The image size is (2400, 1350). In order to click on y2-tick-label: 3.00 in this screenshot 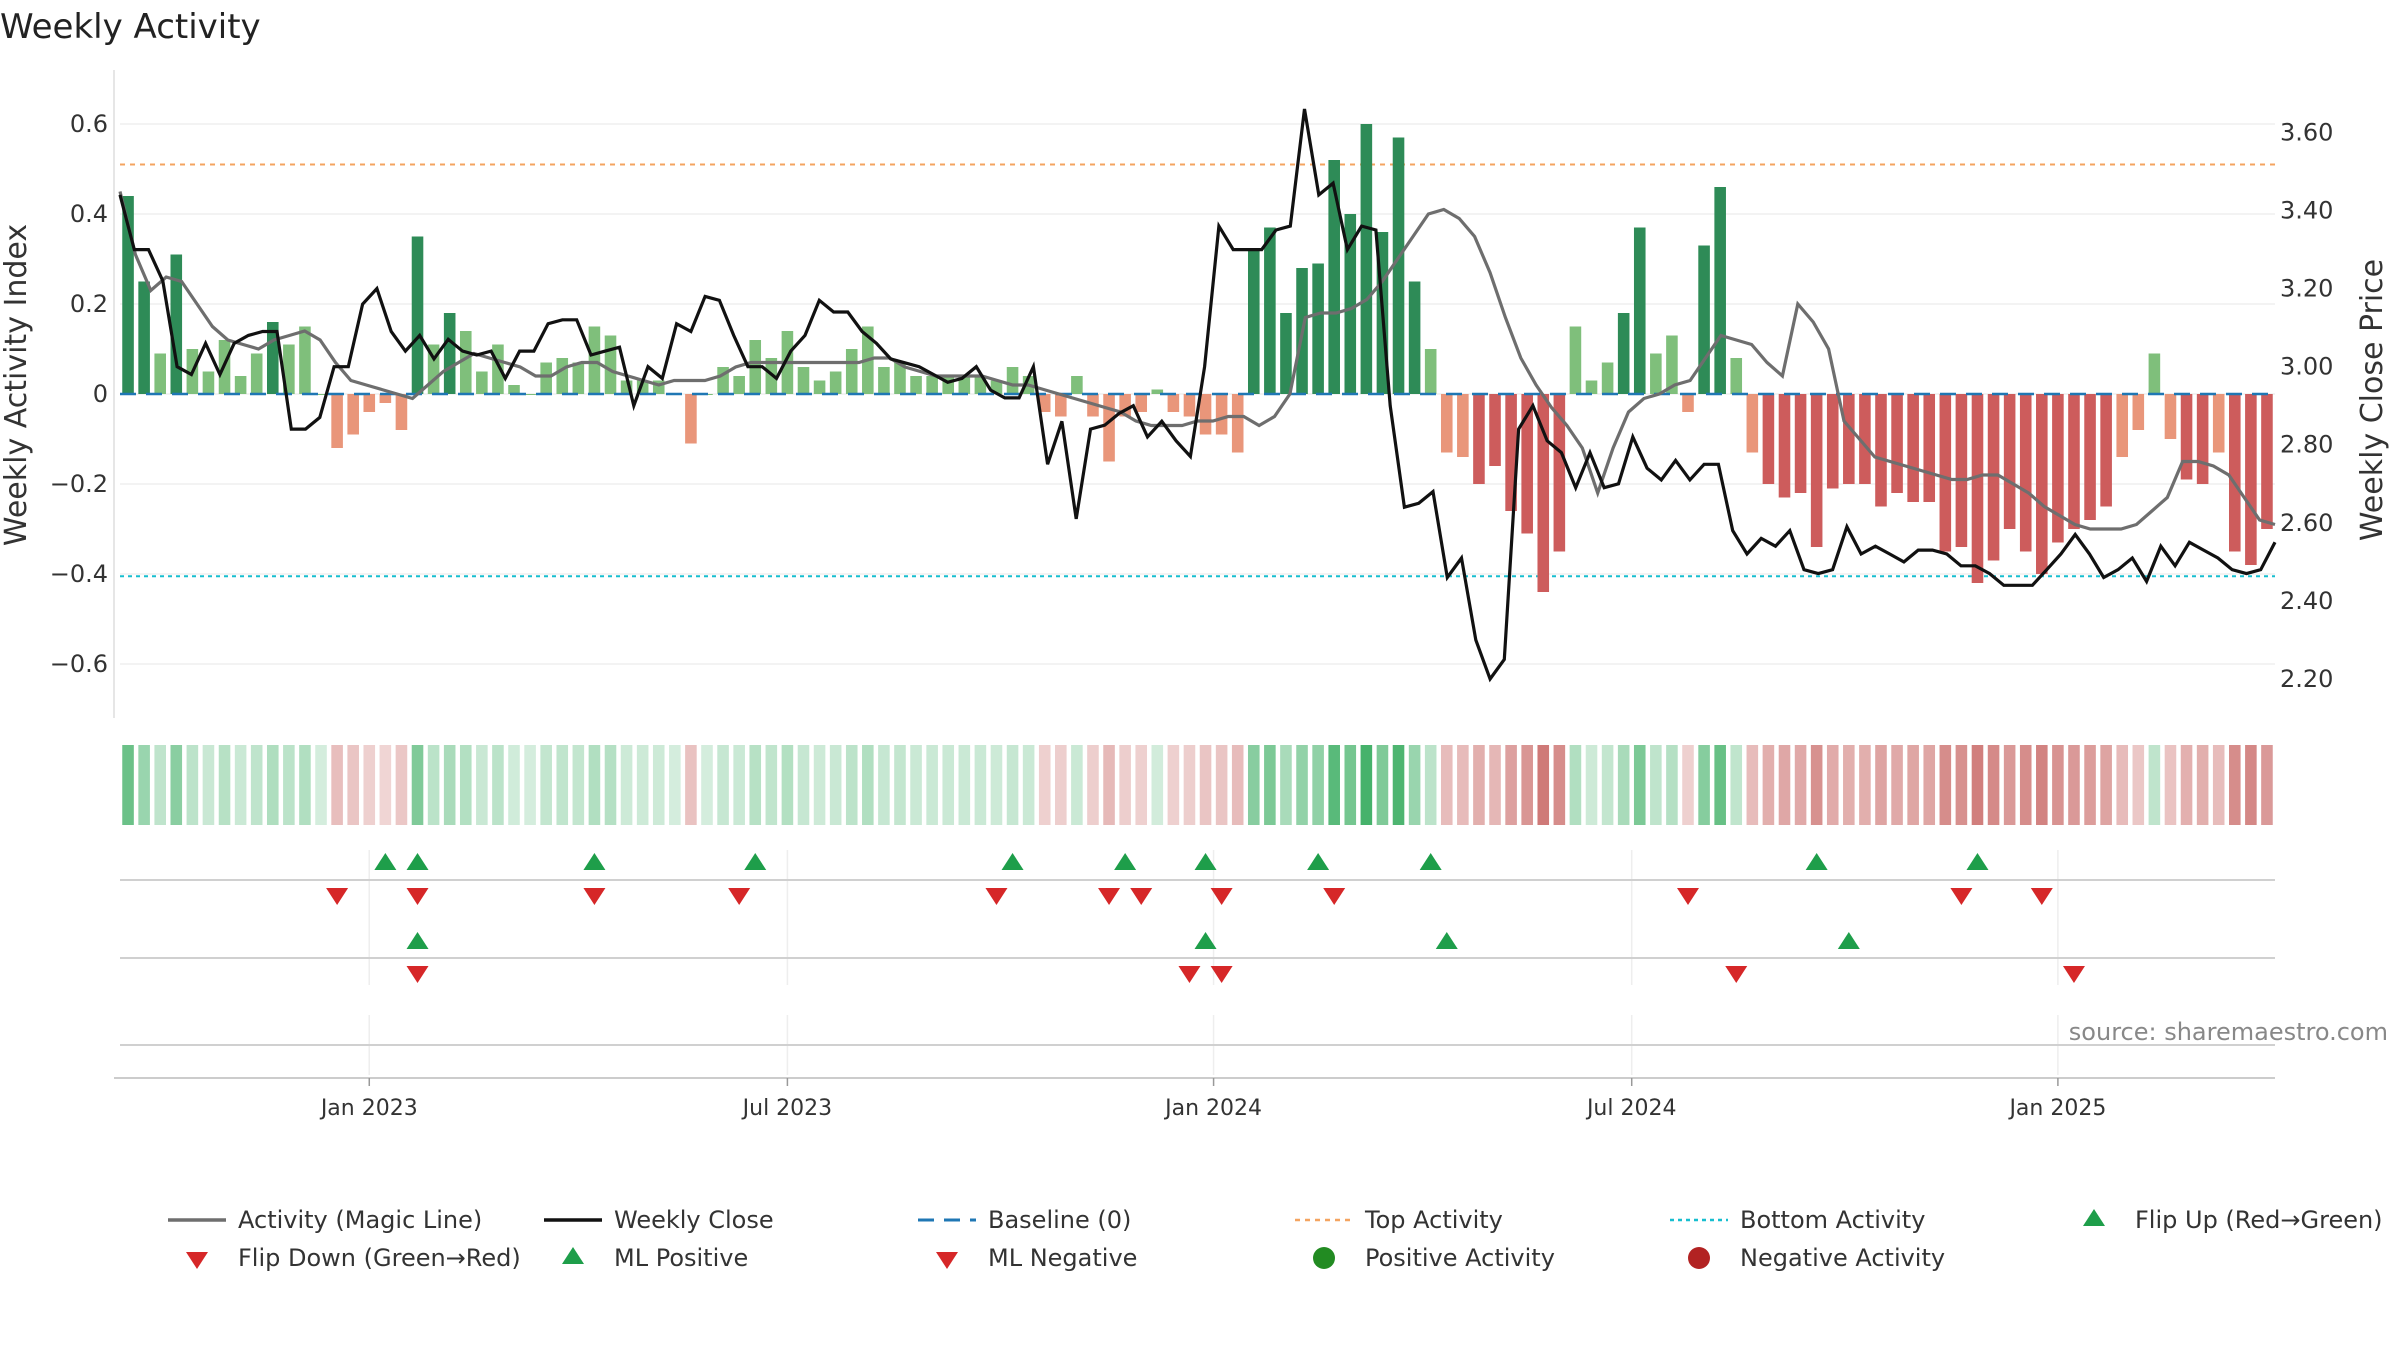, I will do `click(2306, 367)`.